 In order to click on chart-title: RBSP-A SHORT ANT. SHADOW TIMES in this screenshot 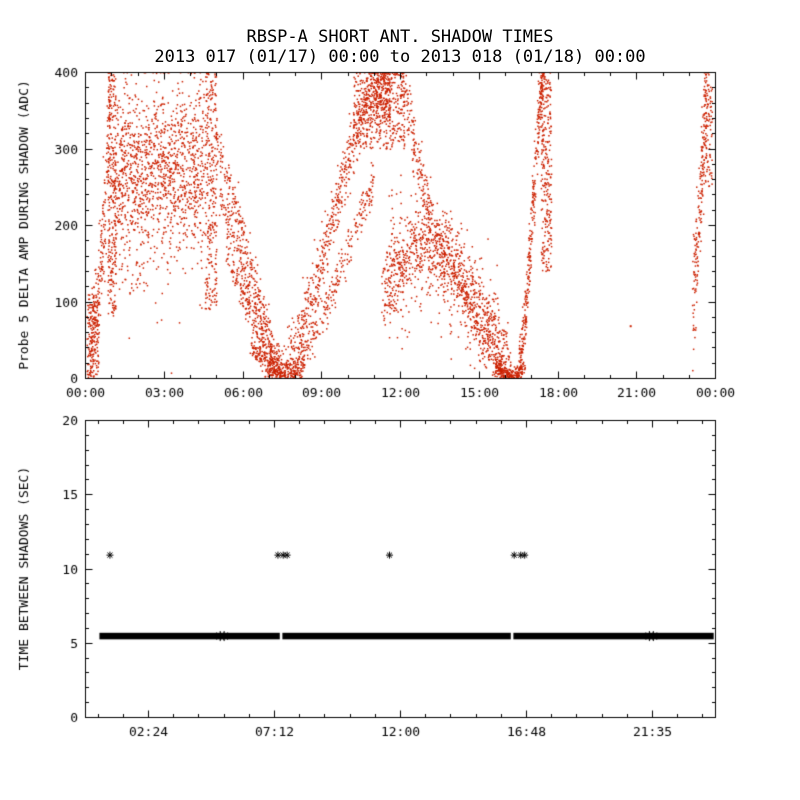, I will do `click(400, 37)`.